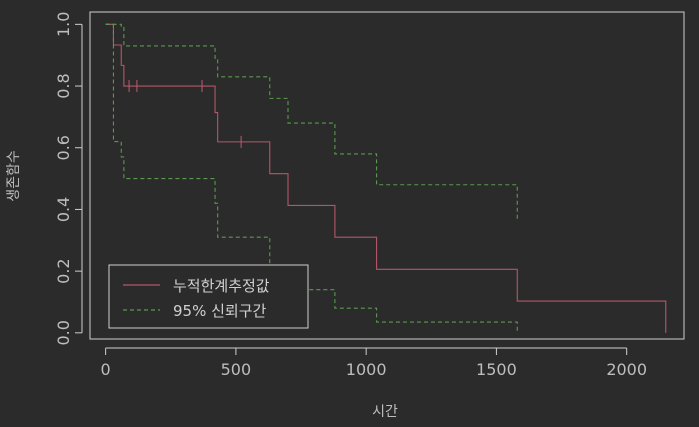  What do you see at coordinates (220, 311) in the screenshot?
I see `legend-label-ci: 95% 신뢰구간` at bounding box center [220, 311].